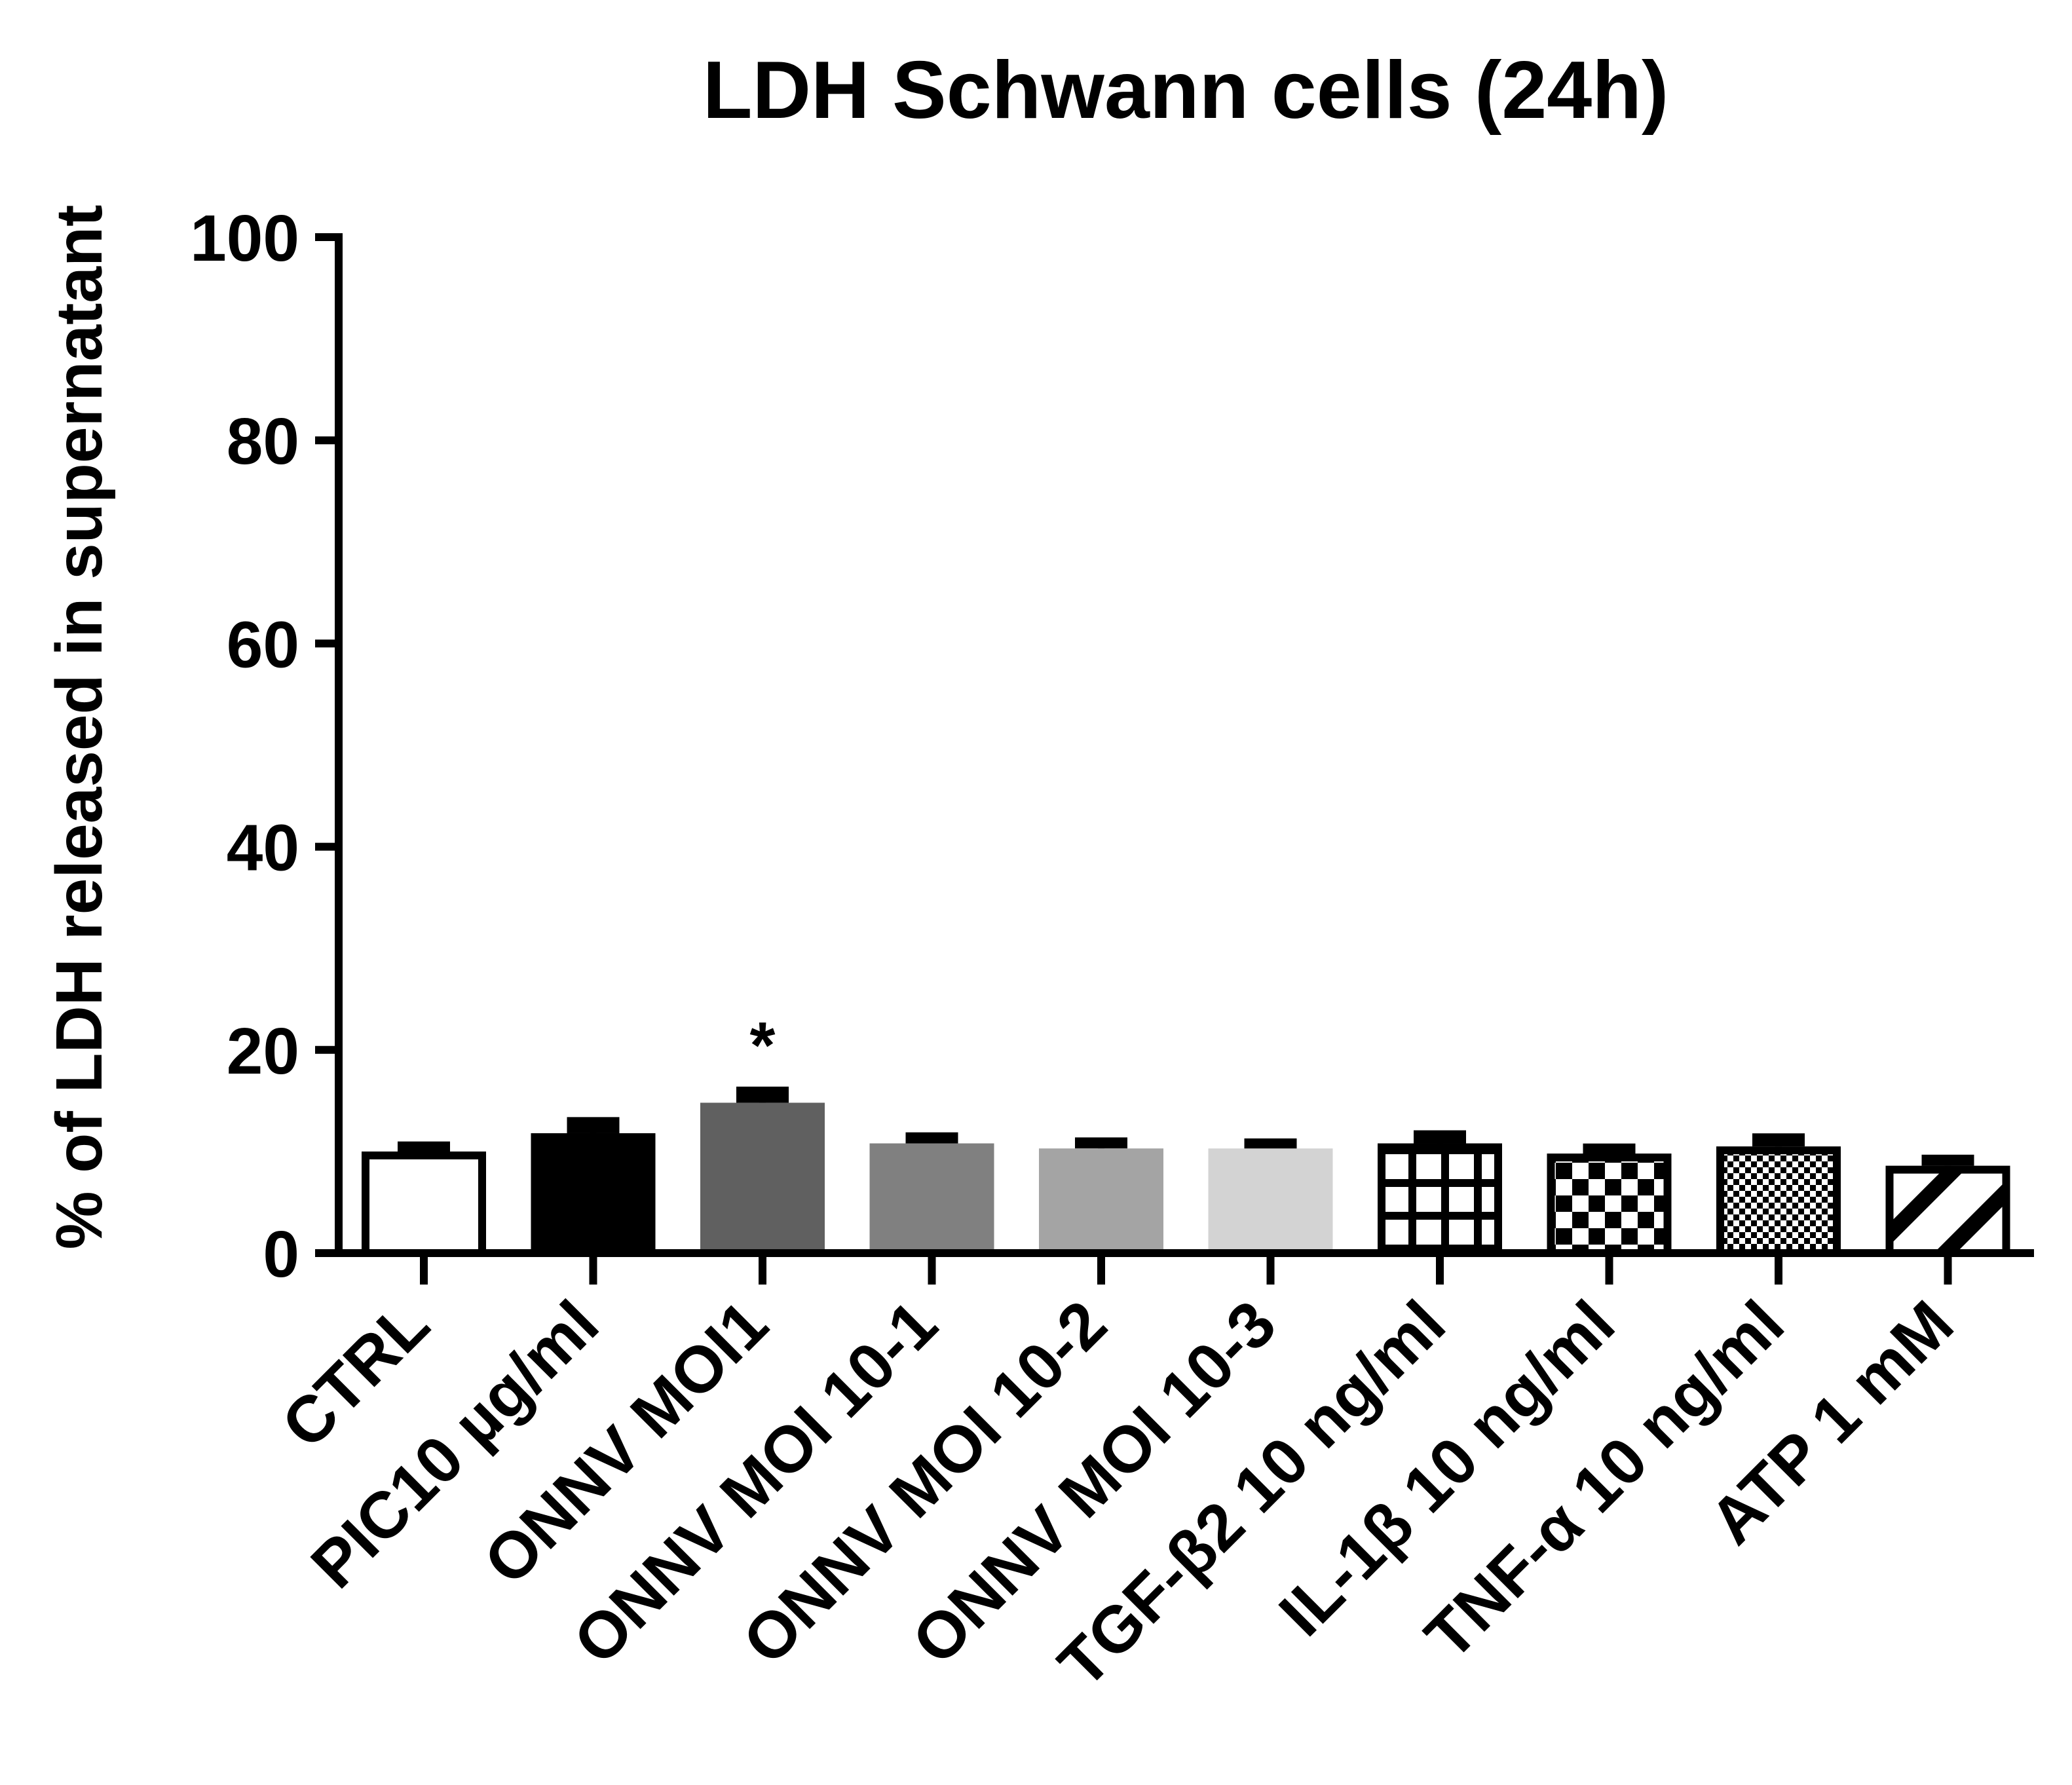  I want to click on y-tick-label: 80, so click(263, 441).